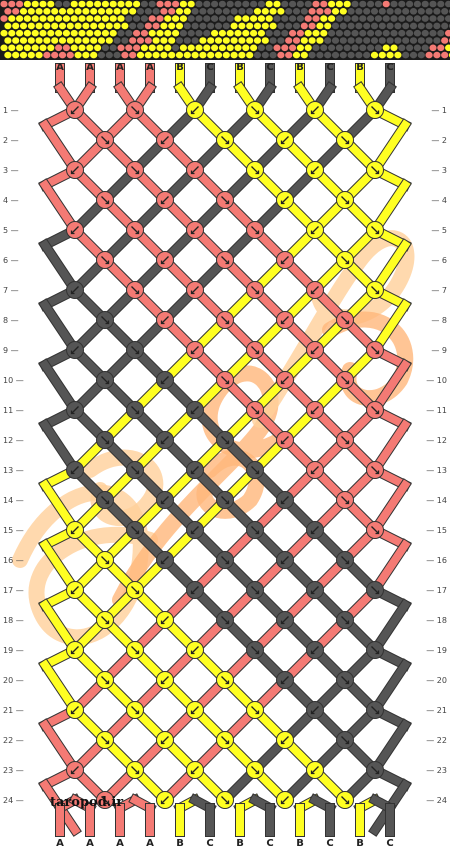 Image resolution: width=450 pixels, height=854 pixels. I want to click on top-strand-label: B, so click(180, 67).